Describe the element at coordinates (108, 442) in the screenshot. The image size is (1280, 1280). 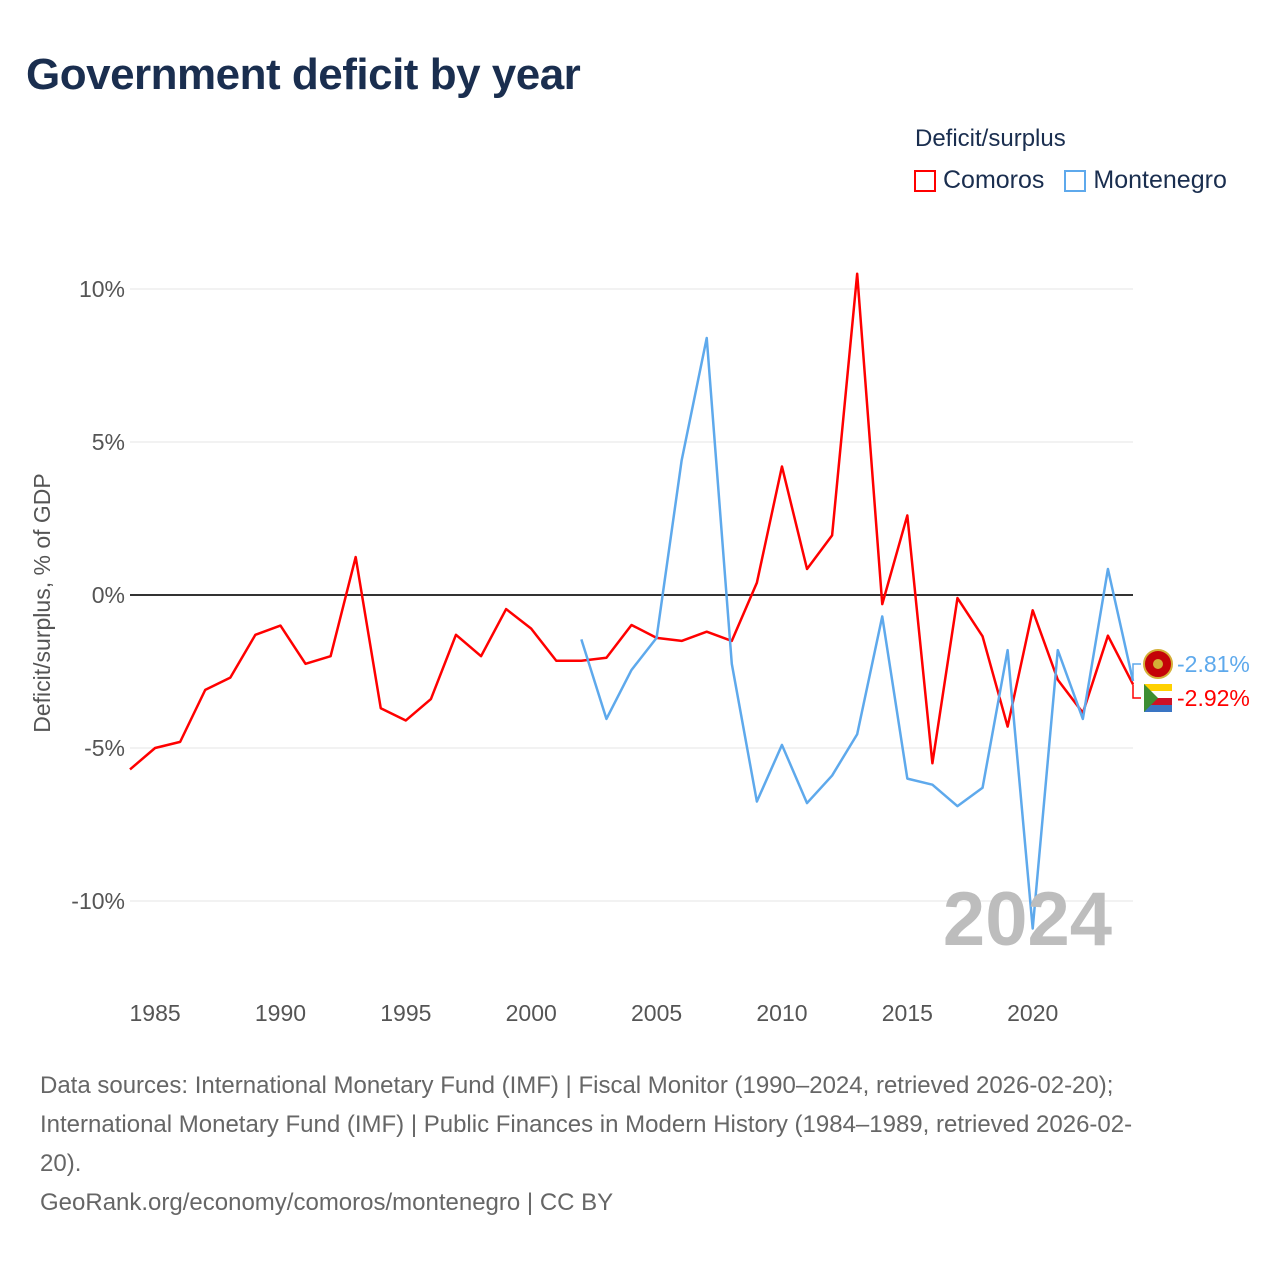
I see `y-tick-label: 5%` at that location.